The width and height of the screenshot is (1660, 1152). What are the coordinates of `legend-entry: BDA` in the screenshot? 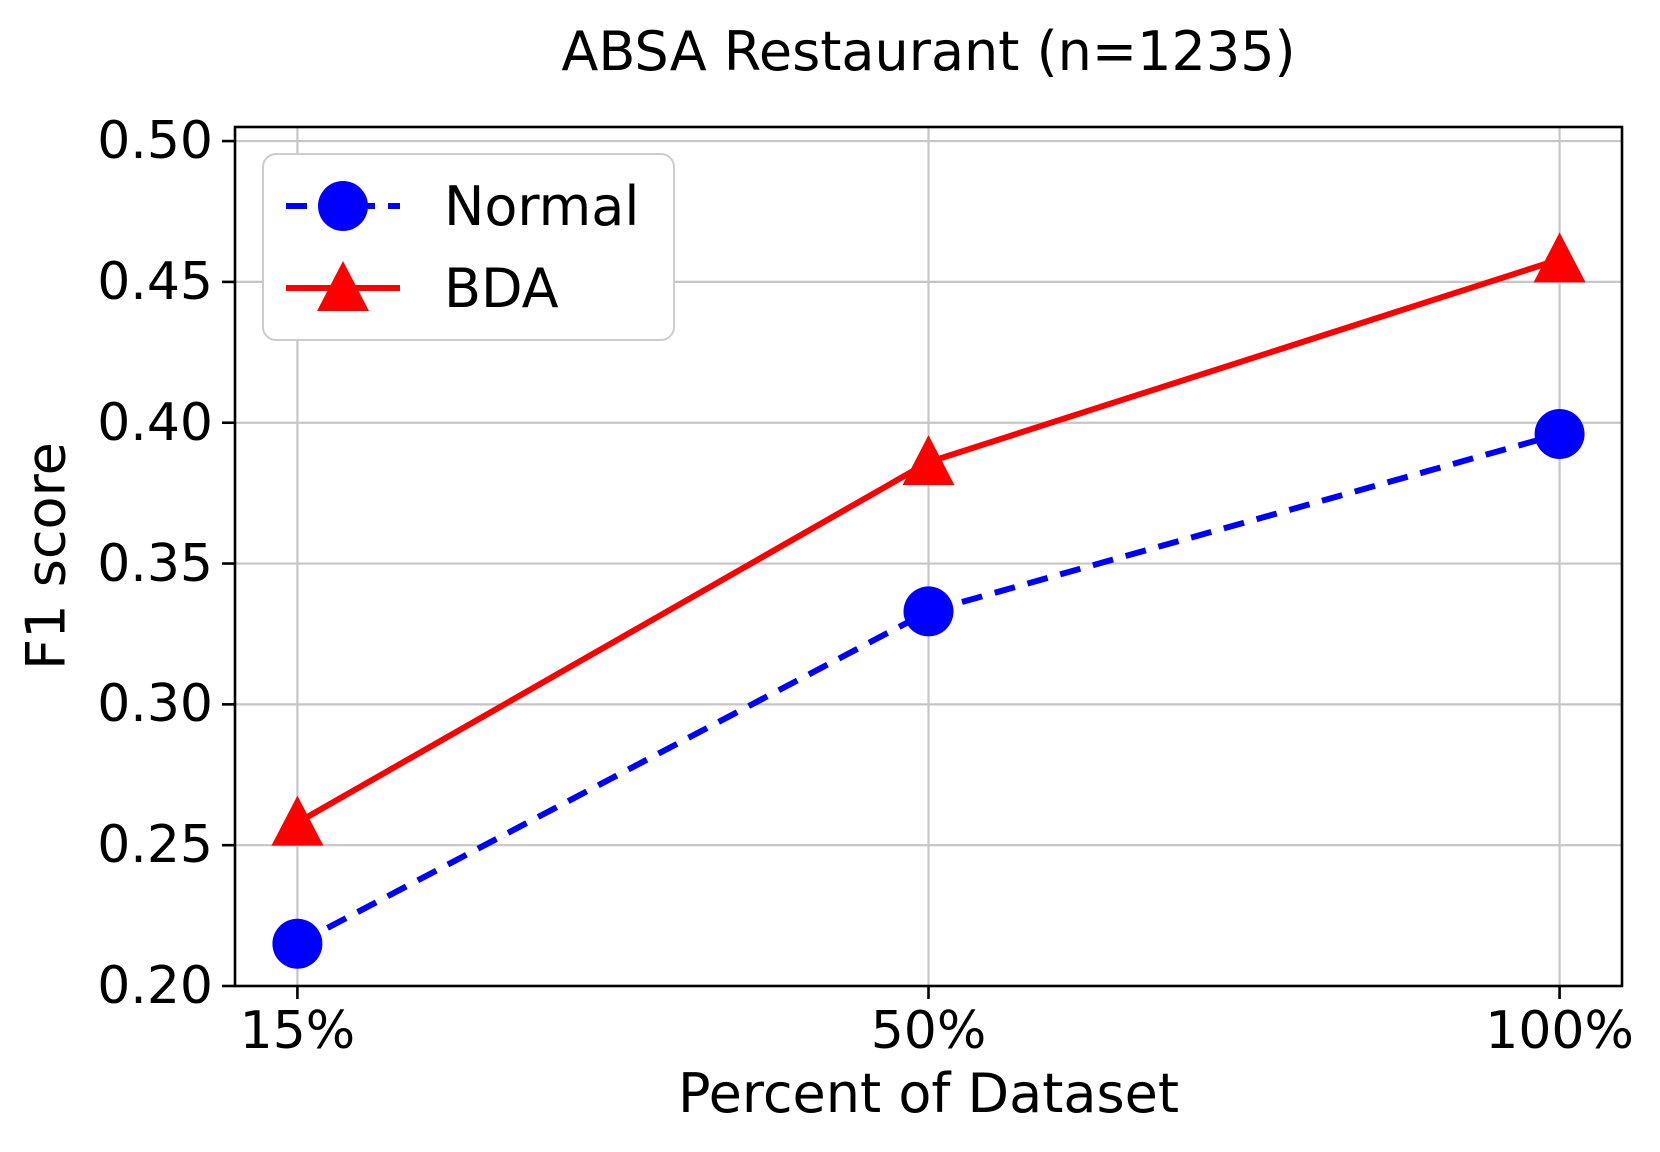 It's located at (461, 288).